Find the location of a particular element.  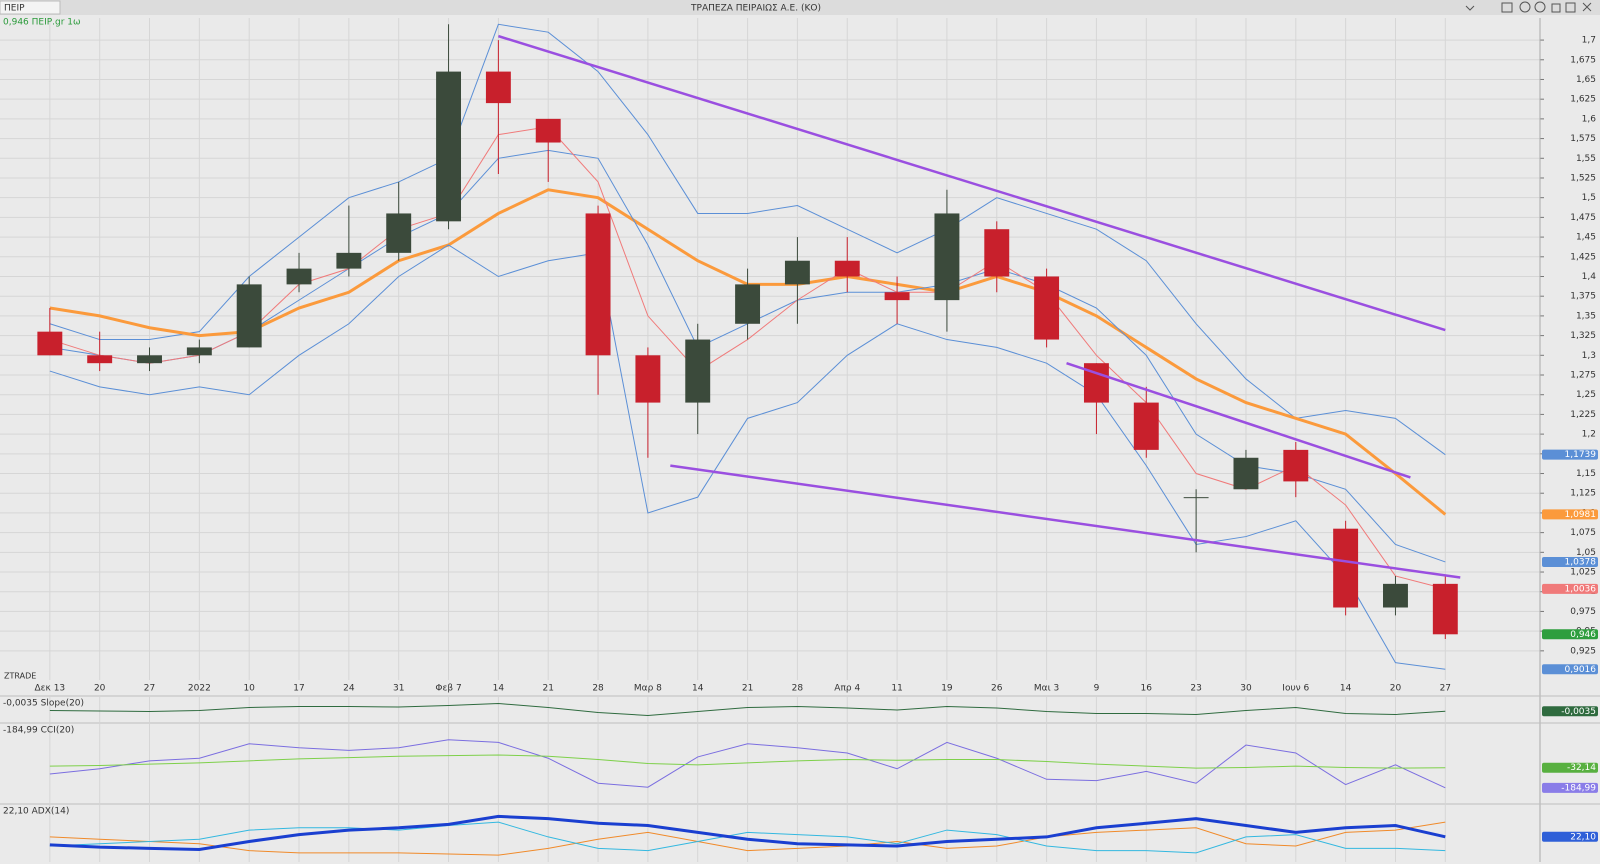

y-tick-label: 1,3 is located at coordinates (1589, 356).